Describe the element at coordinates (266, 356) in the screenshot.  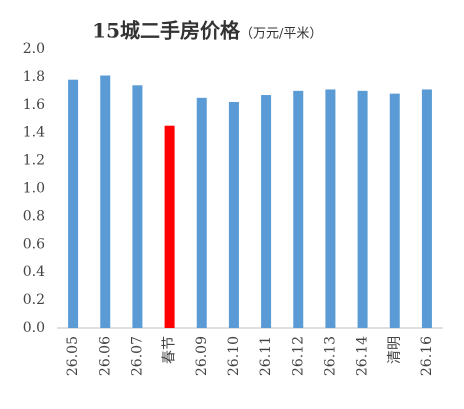
I see `x-tick-label: 26.11` at that location.